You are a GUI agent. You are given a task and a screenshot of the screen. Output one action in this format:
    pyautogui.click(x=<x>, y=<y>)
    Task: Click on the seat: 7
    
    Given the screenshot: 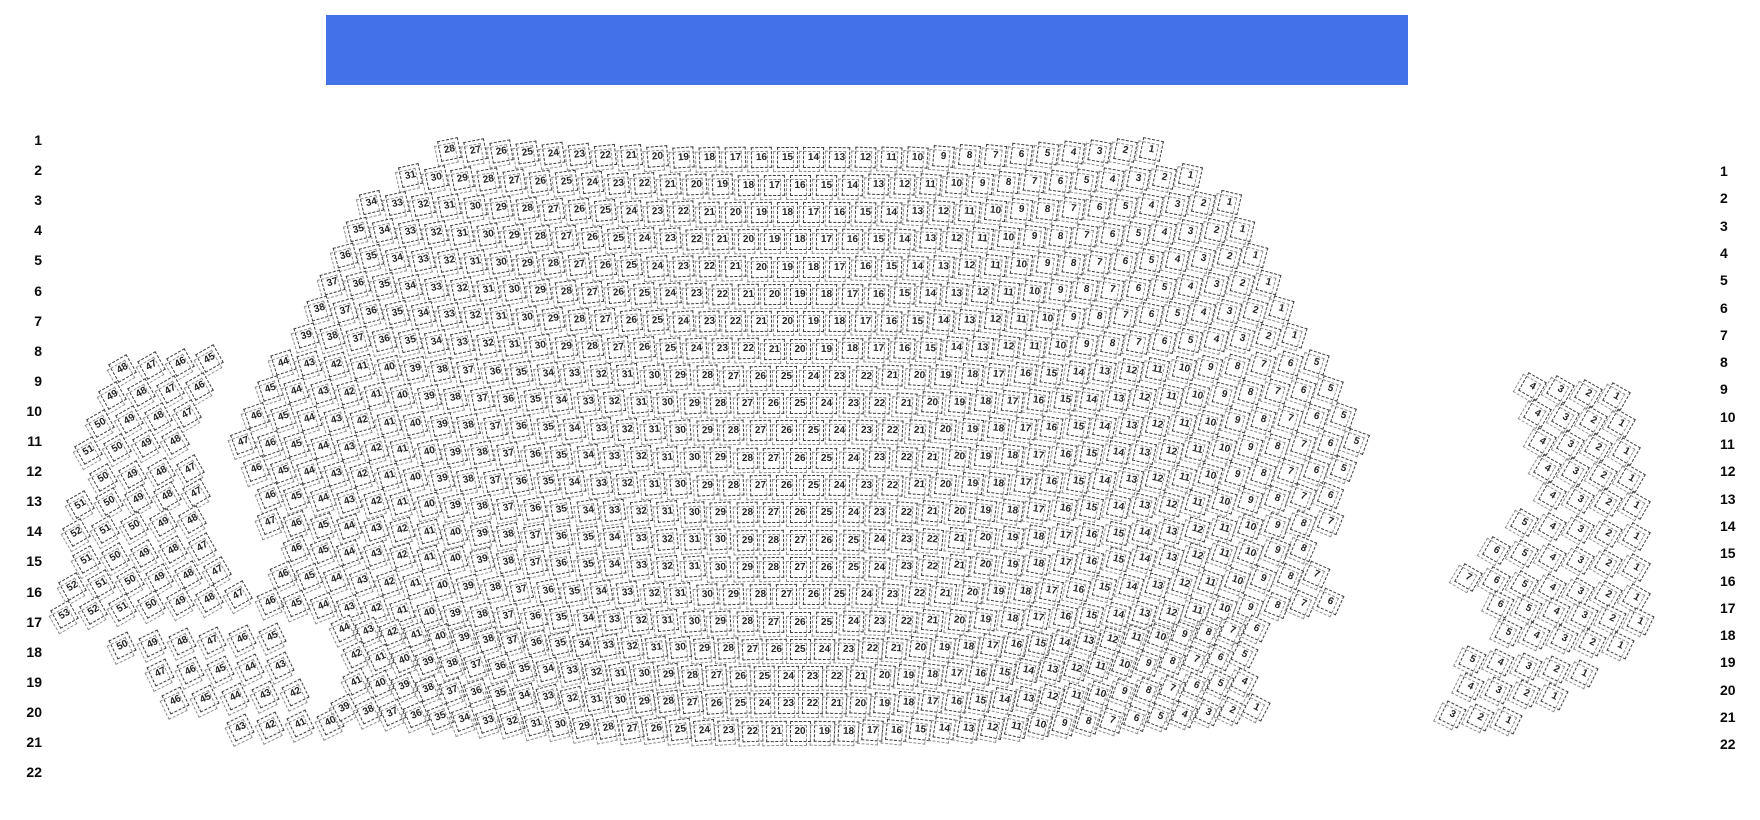 What is the action you would take?
    pyautogui.click(x=1277, y=391)
    